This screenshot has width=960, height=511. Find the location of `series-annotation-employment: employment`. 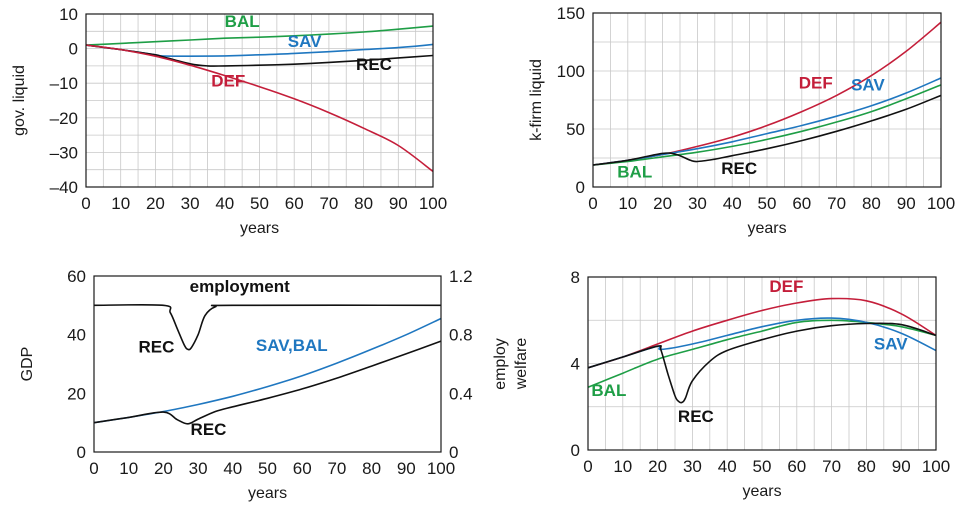

series-annotation-employment: employment is located at coordinates (240, 286).